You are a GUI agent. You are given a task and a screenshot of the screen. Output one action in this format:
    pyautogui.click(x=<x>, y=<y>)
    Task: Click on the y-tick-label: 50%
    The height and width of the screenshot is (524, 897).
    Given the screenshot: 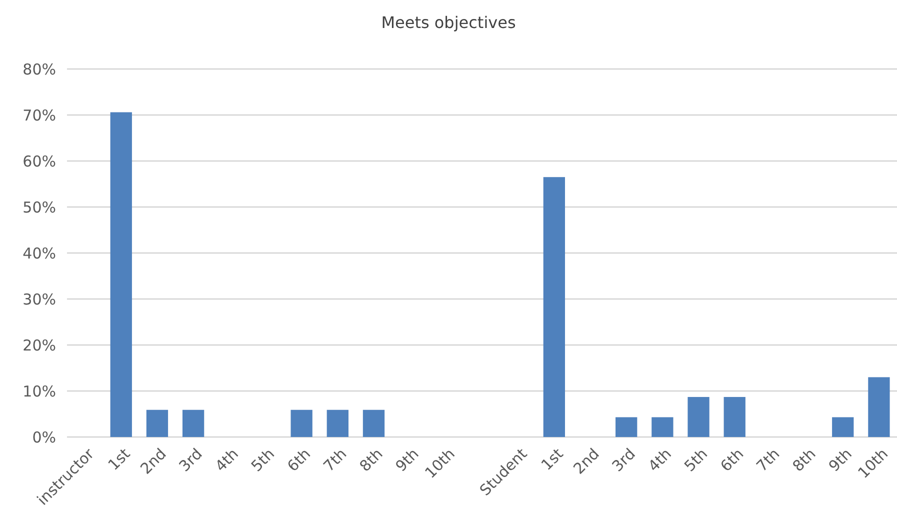 What is the action you would take?
    pyautogui.click(x=39, y=207)
    